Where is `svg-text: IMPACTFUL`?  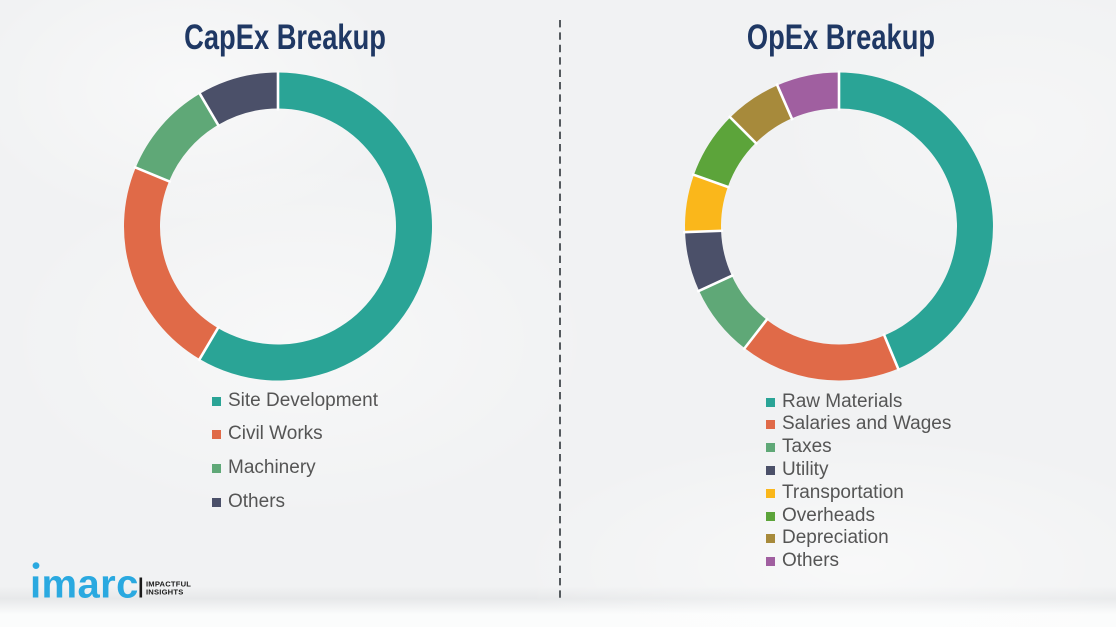
svg-text: IMPACTFUL is located at coordinates (168, 584).